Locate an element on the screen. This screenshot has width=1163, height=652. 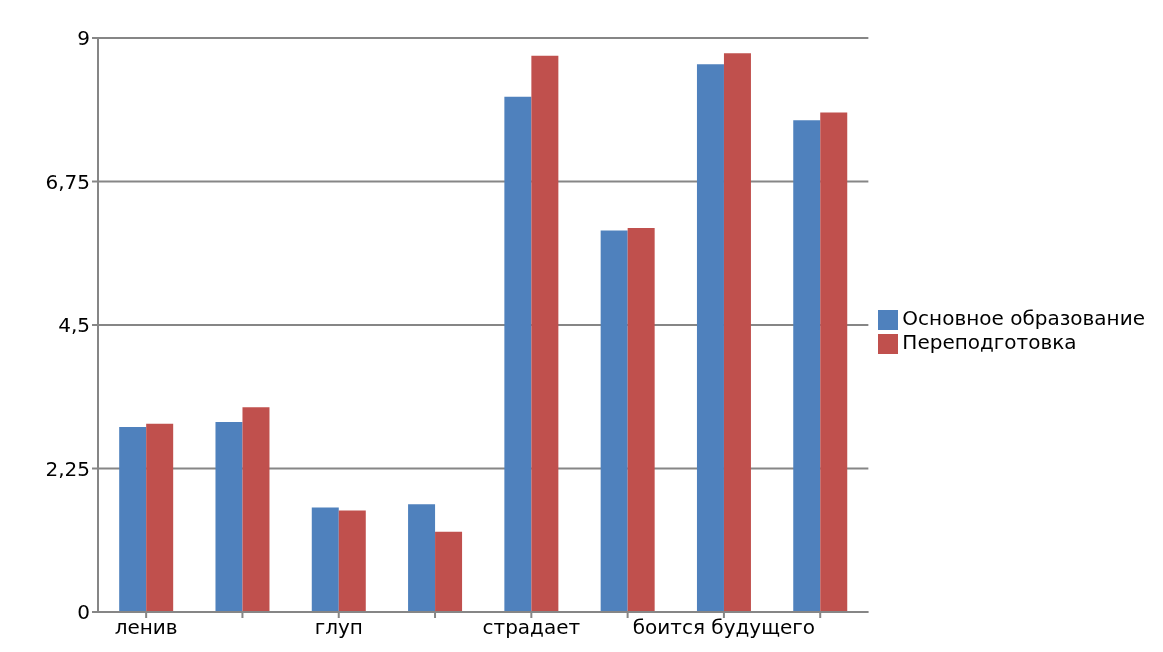
y-tick-label: 6,75 is located at coordinates (67, 181).